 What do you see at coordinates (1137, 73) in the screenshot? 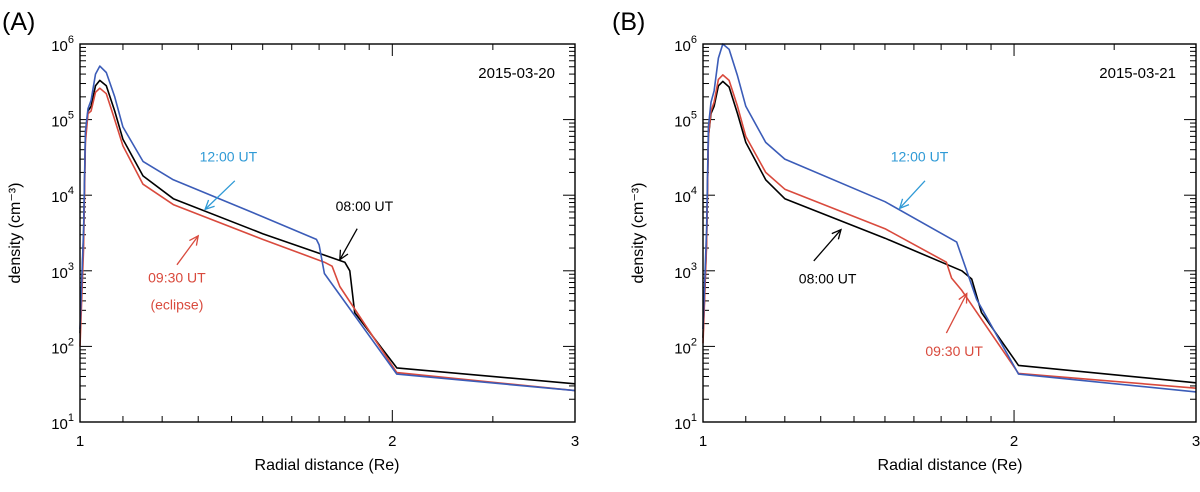
I see `chart-title: 2015-03-21` at bounding box center [1137, 73].